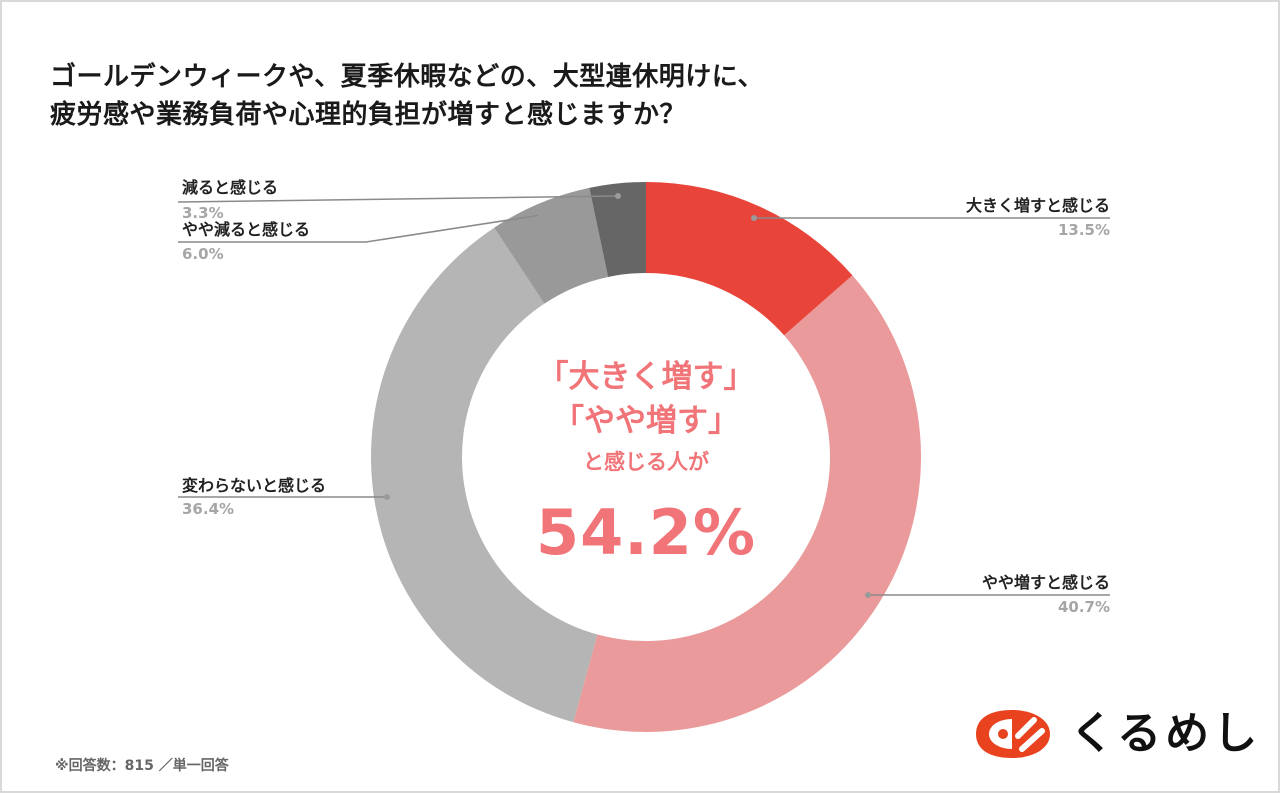 The height and width of the screenshot is (793, 1280). I want to click on label-no-change: 変わらないと感じる, so click(254, 485).